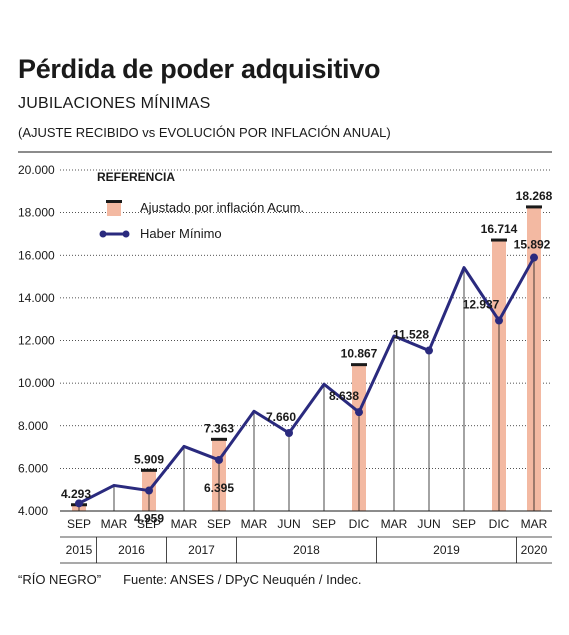 This screenshot has height=635, width=569. I want to click on line-value-label: 12.937, so click(481, 305).